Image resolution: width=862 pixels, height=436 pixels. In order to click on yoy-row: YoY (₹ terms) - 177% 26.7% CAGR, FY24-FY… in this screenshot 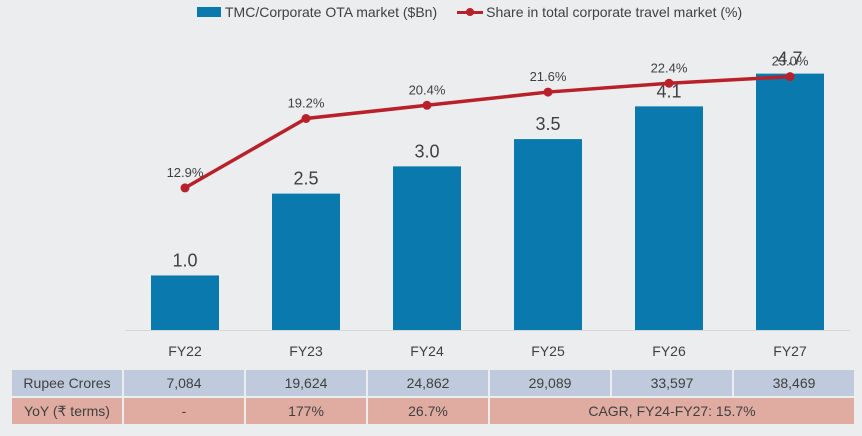, I will do `click(433, 411)`.